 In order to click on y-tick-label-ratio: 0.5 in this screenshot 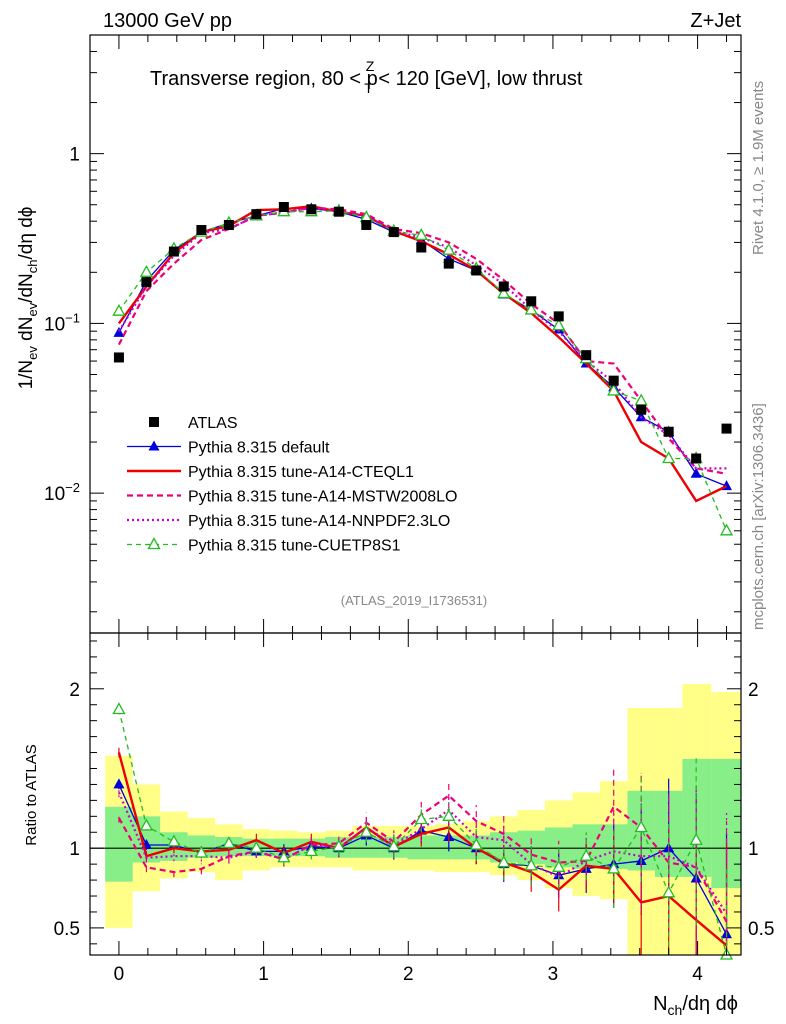, I will do `click(67, 929)`.